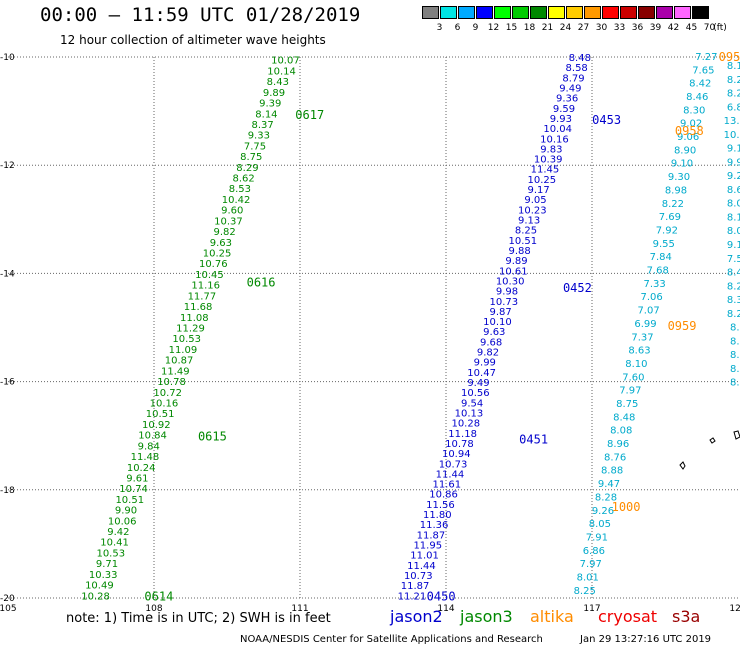  I want to click on y-tick-label: -14, so click(7, 274).